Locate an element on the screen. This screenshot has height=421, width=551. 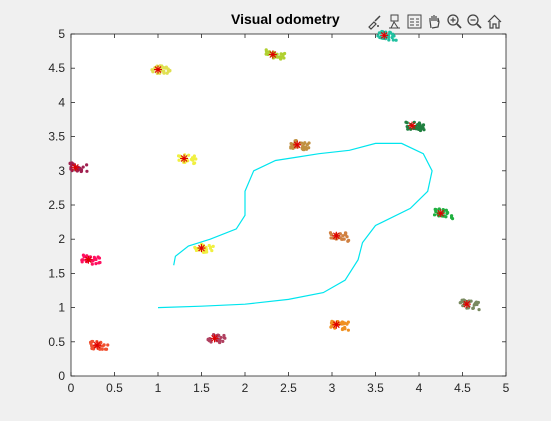
data-tips-button is located at coordinates (394, 21).